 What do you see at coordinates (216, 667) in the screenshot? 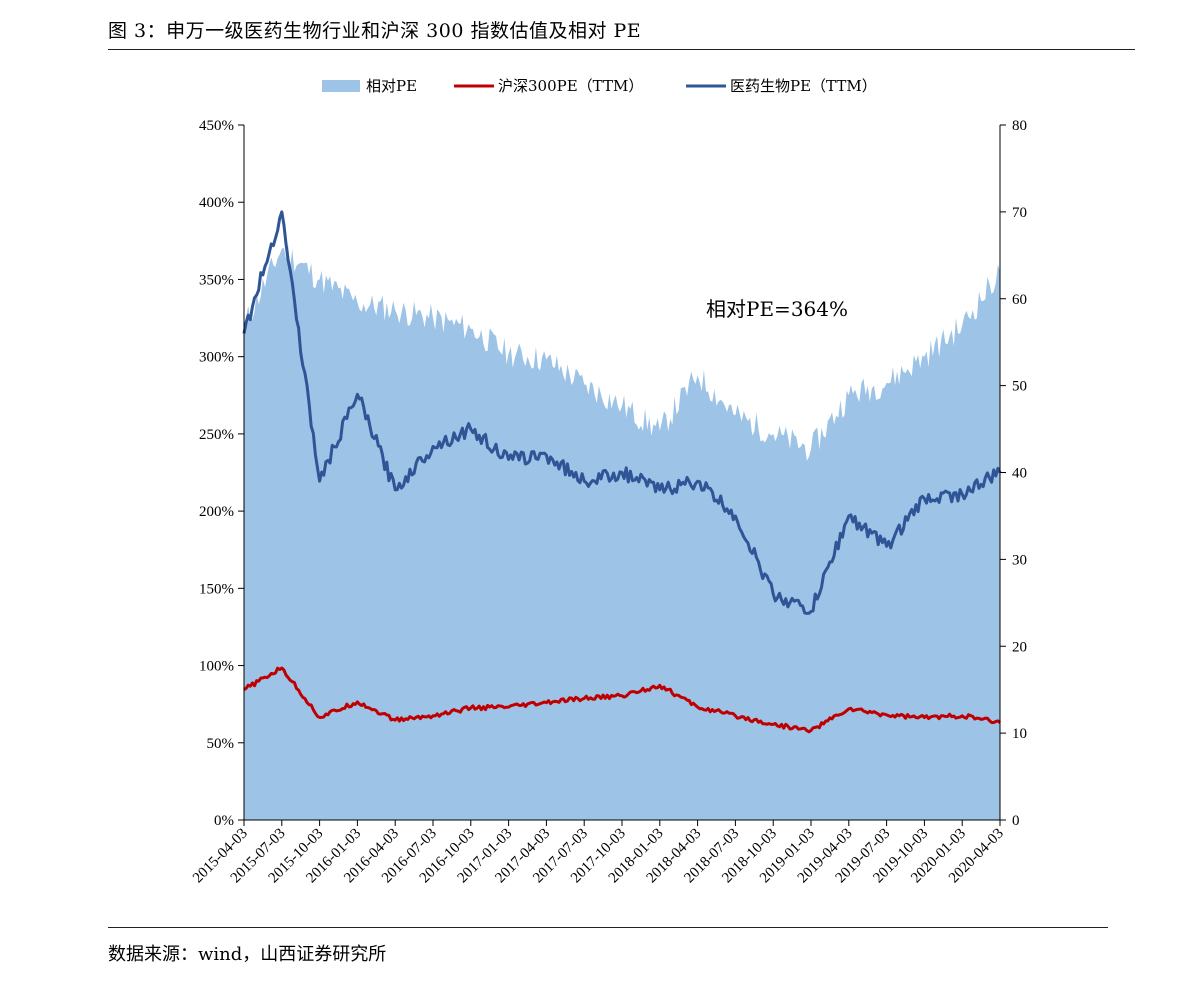
I see `left-tick-label: 100%` at bounding box center [216, 667].